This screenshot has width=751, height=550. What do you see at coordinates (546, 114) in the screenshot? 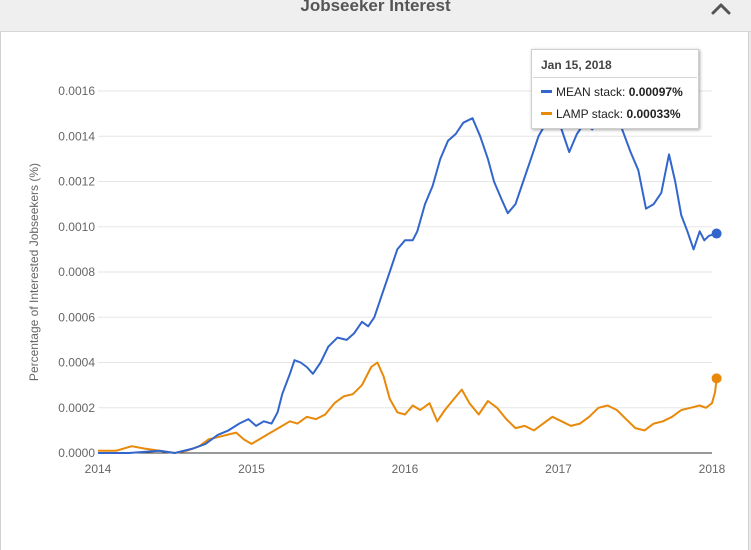
I see `lamp-swatch` at bounding box center [546, 114].